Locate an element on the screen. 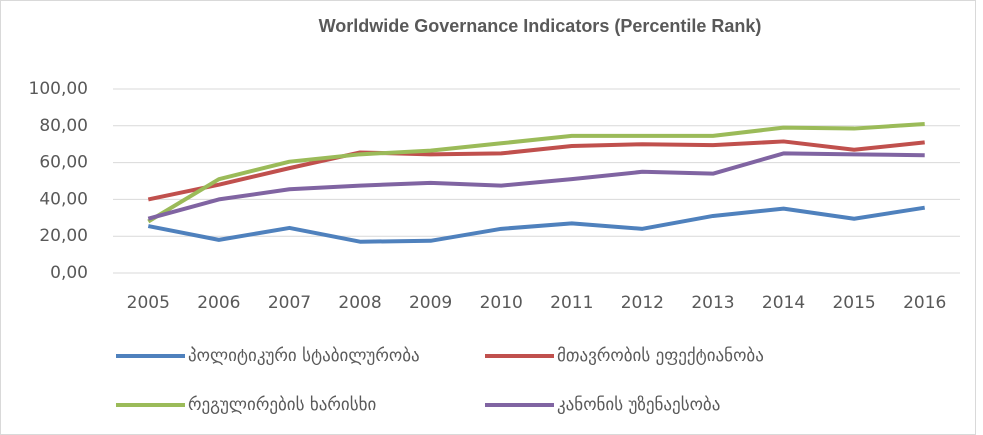 The height and width of the screenshot is (435, 983). legend-label: პოლიტიკური სტაბილურობა is located at coordinates (304, 356).